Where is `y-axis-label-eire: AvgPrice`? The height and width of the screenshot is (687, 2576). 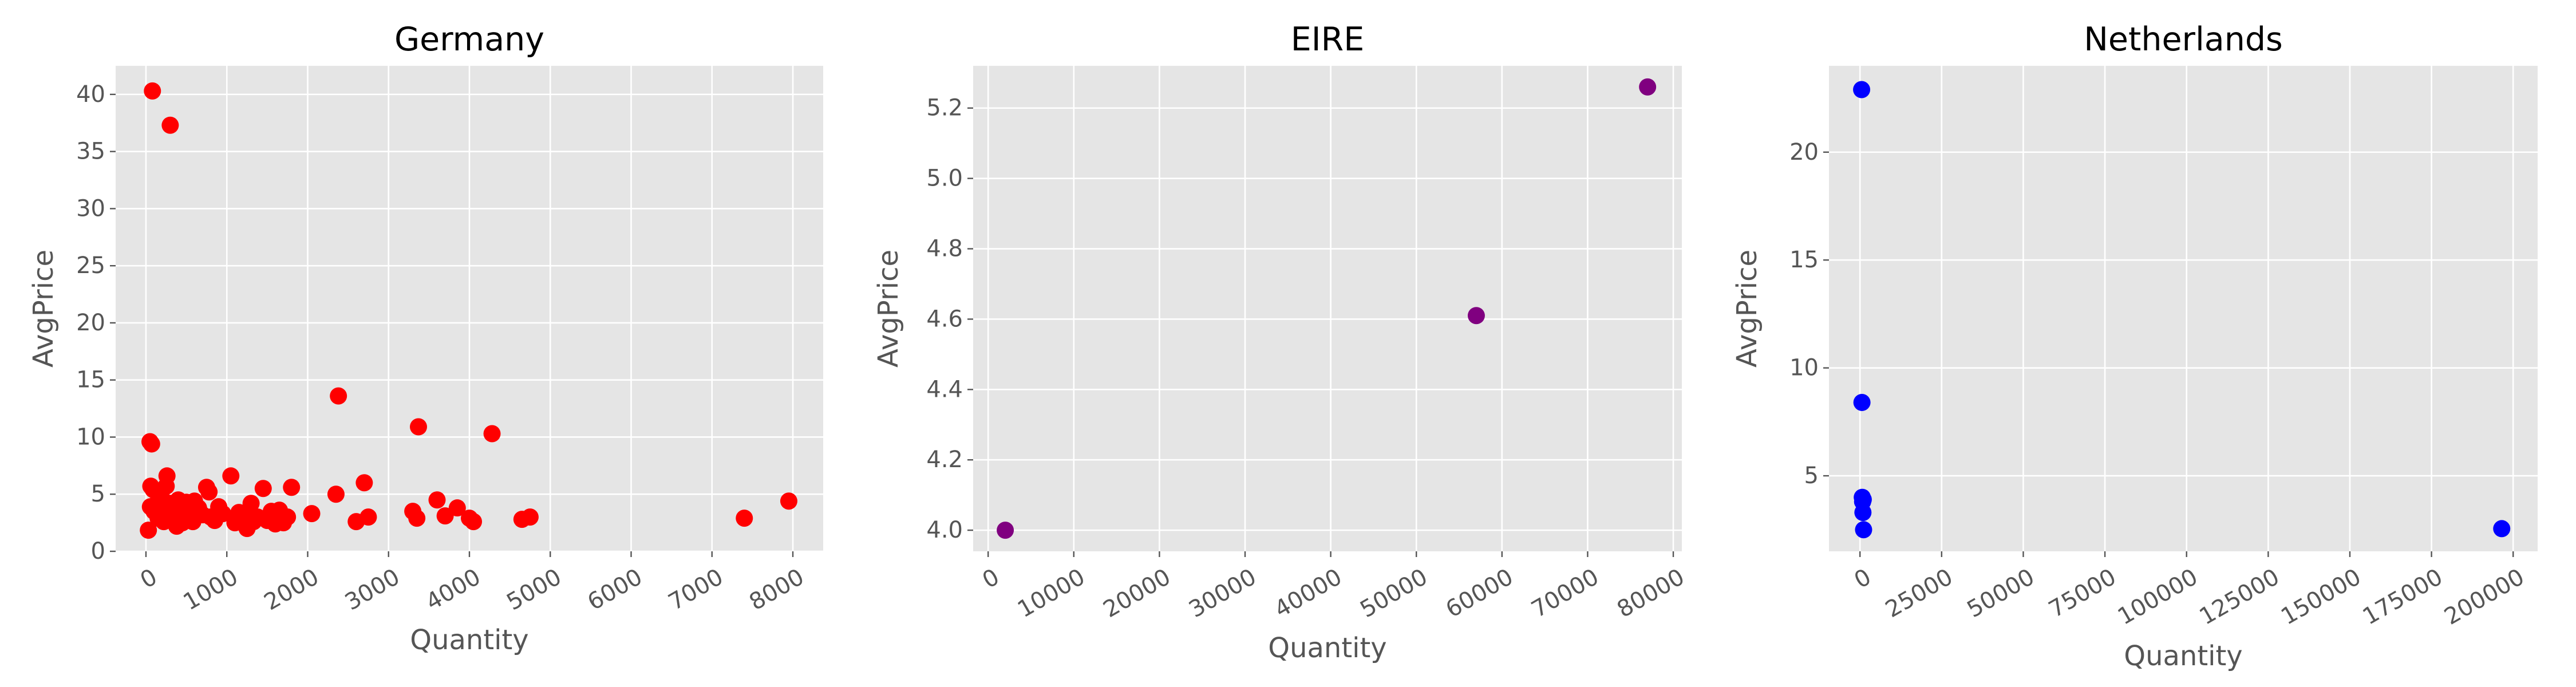 y-axis-label-eire: AvgPrice is located at coordinates (888, 309).